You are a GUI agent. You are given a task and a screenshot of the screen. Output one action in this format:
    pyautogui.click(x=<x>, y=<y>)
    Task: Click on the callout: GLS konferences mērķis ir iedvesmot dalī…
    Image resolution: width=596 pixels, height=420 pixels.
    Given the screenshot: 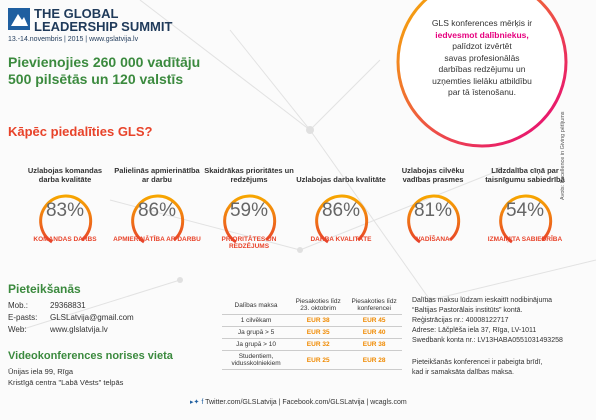 What is the action you would take?
    pyautogui.click(x=482, y=58)
    